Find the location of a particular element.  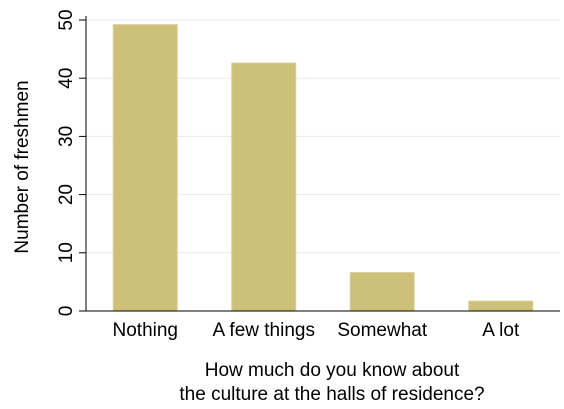

y-tick-label: 0 is located at coordinates (66, 311).